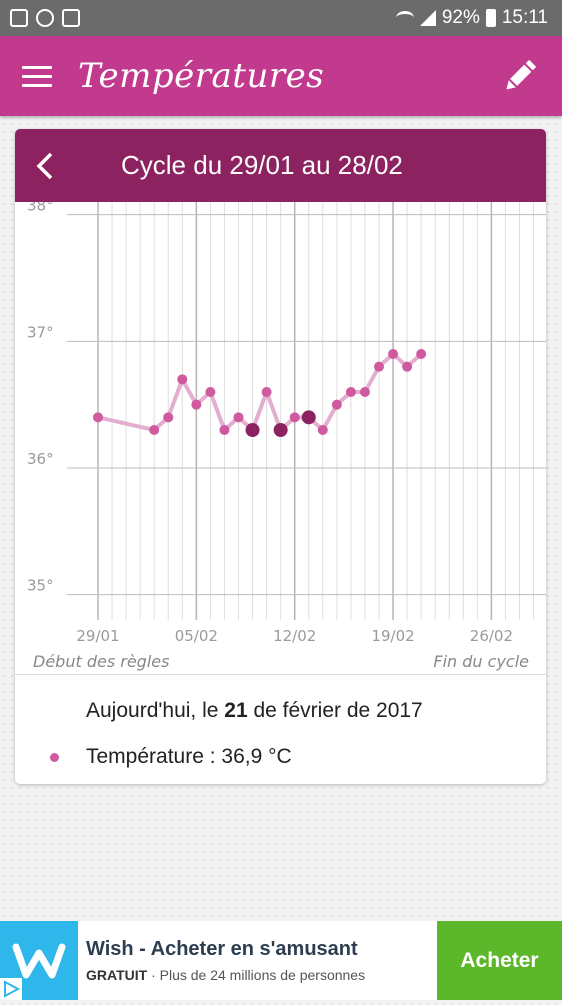  Describe the element at coordinates (40, 208) in the screenshot. I see `y-tick-label: 38°` at that location.